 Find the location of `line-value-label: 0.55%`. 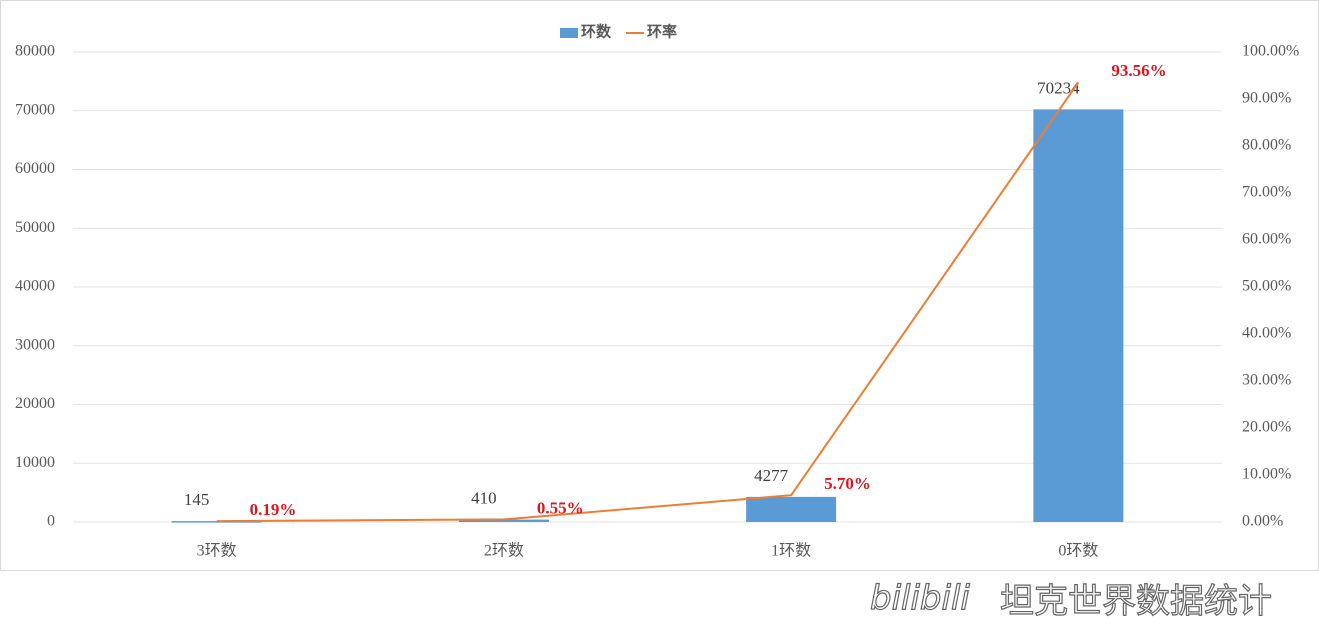

line-value-label: 0.55% is located at coordinates (560, 507).